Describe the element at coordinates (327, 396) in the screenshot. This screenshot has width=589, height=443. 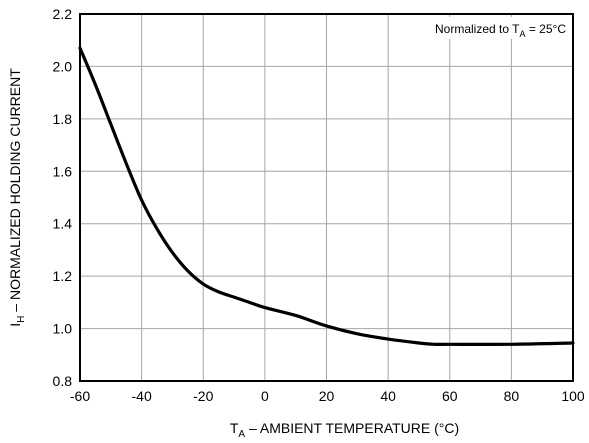
I see `x-tick-label: 20` at that location.